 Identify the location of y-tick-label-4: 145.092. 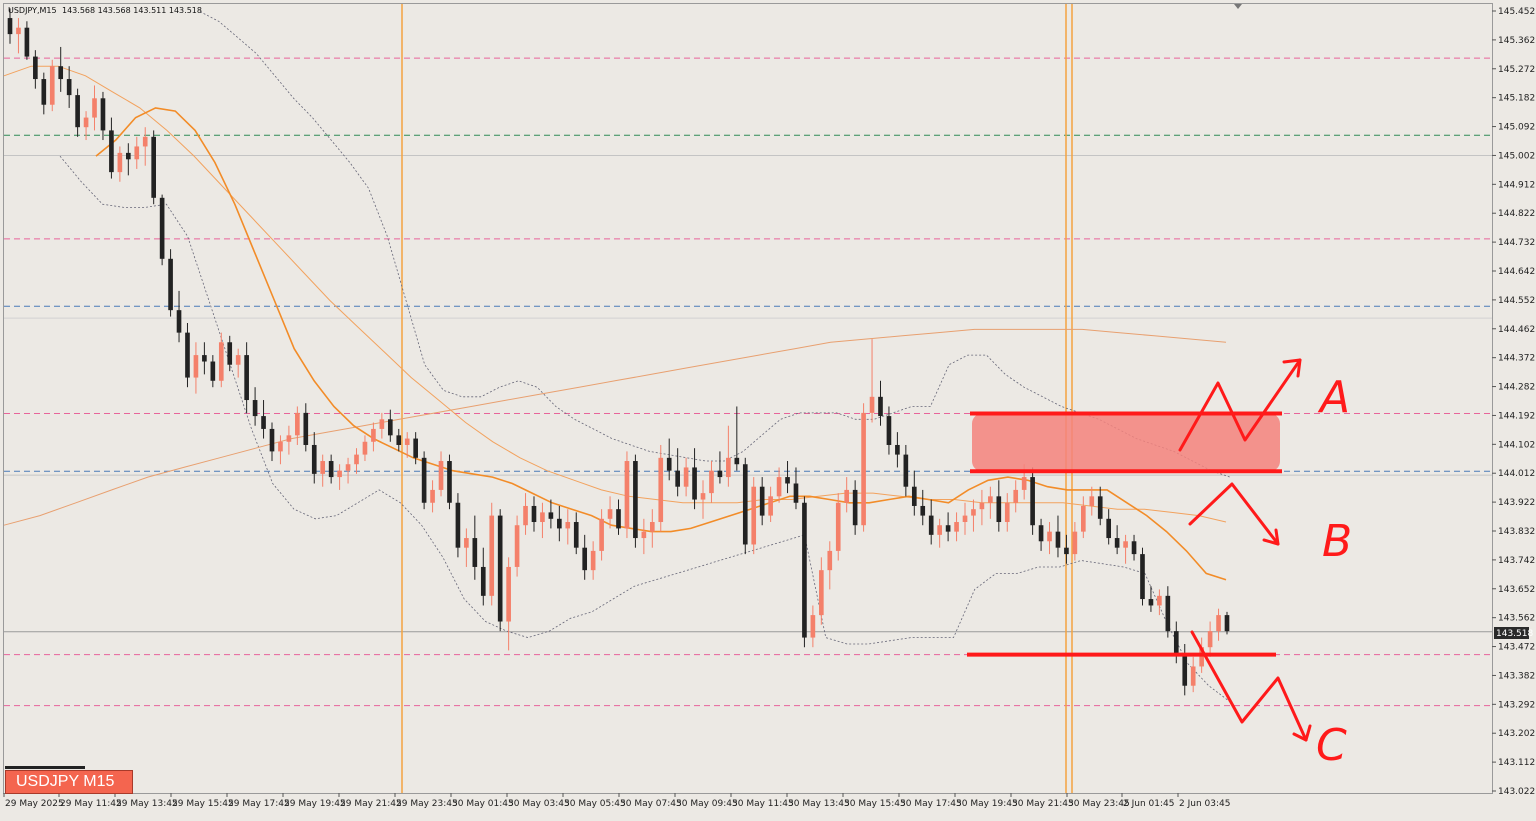
(1516, 128).